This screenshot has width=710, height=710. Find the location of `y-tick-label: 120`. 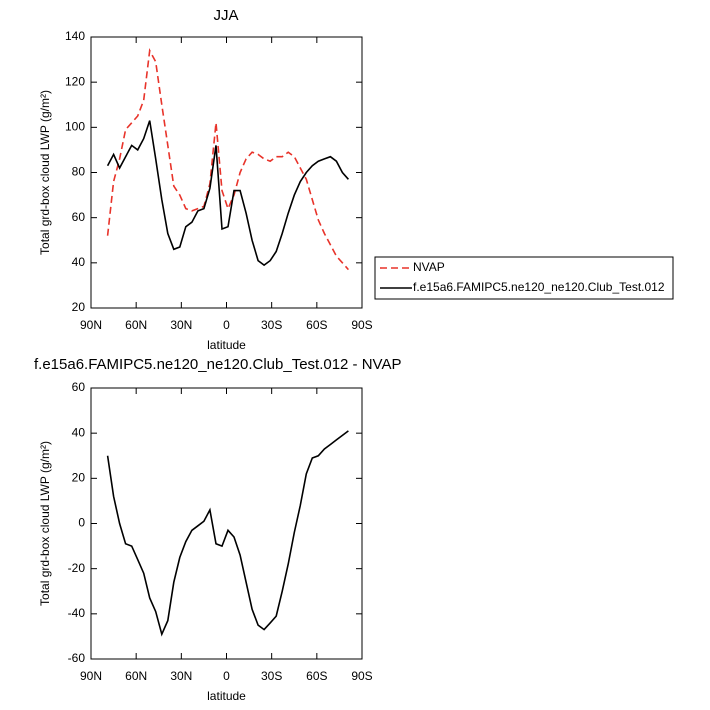

y-tick-label: 120 is located at coordinates (75, 81).